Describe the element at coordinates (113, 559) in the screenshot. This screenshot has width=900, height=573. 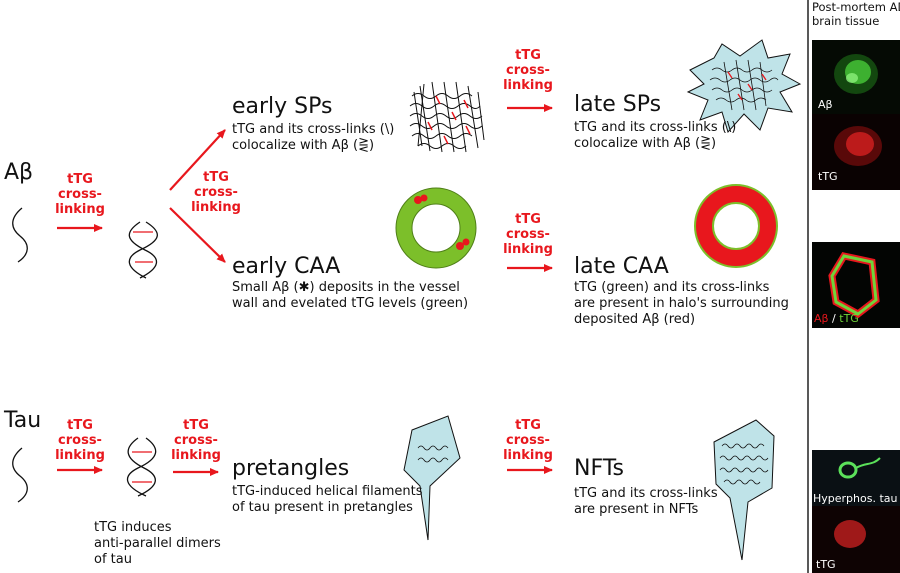
I see `tau-dimer-line3: of tau` at that location.